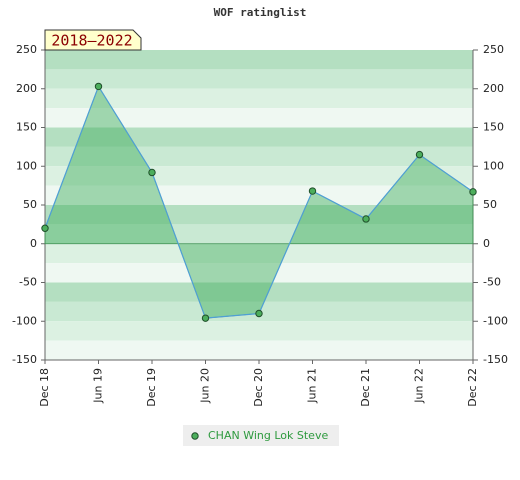 This screenshot has width=520, height=480. Describe the element at coordinates (495, 359) in the screenshot. I see `y2-tick-label: -150` at that location.